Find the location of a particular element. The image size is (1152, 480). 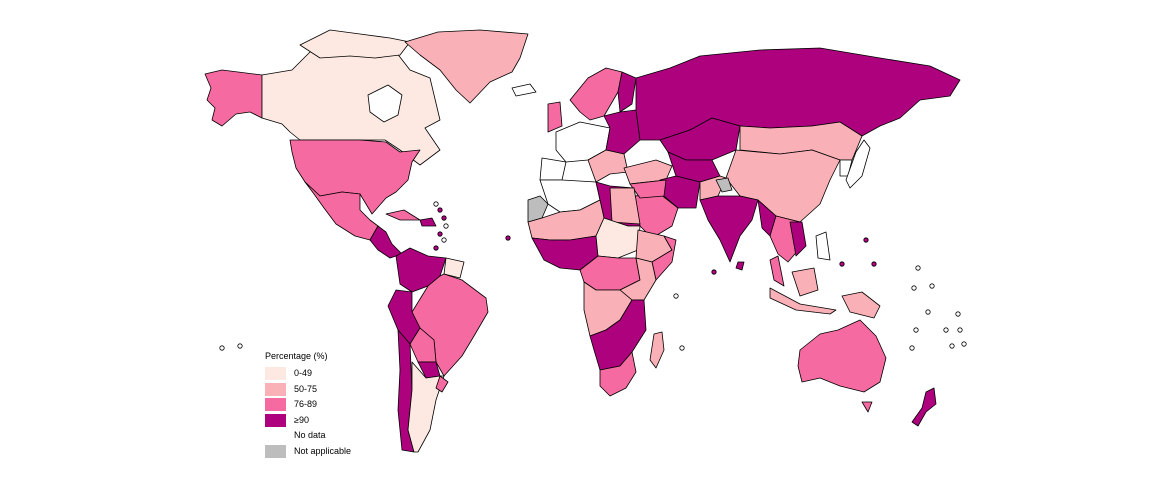

region-malaysia is located at coordinates (777, 271).